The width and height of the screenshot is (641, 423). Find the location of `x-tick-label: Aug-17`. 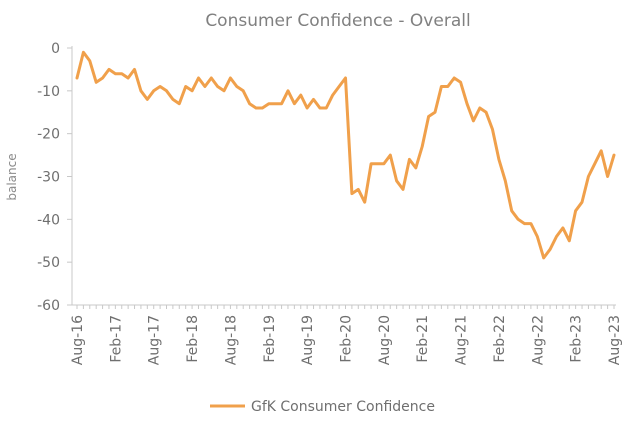

x-tick-label: Aug-17 is located at coordinates (155, 340).